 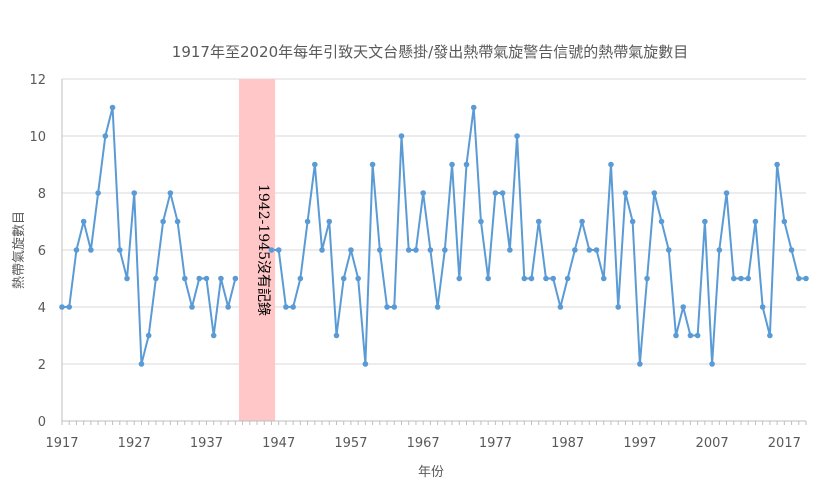 I want to click on data-point-2009, so click(x=726, y=193).